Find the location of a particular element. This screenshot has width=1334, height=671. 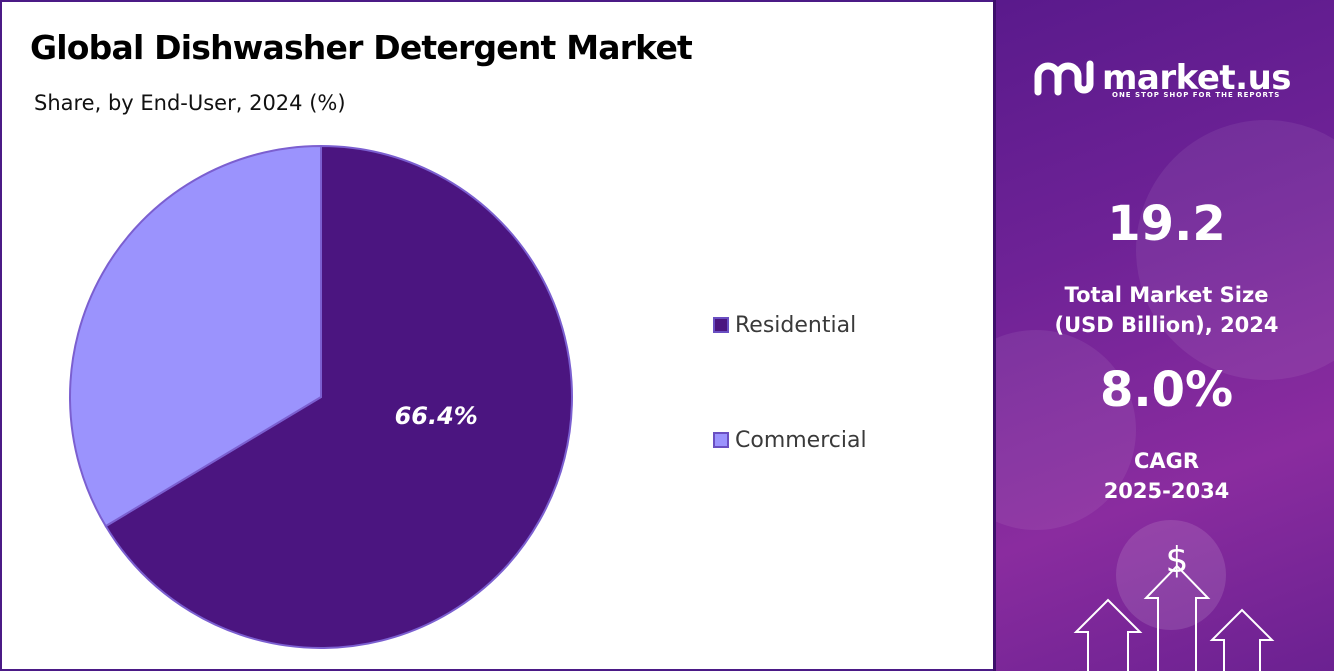

chart-subtitle: Share, by End-User, 2024 (%) is located at coordinates (190, 103).